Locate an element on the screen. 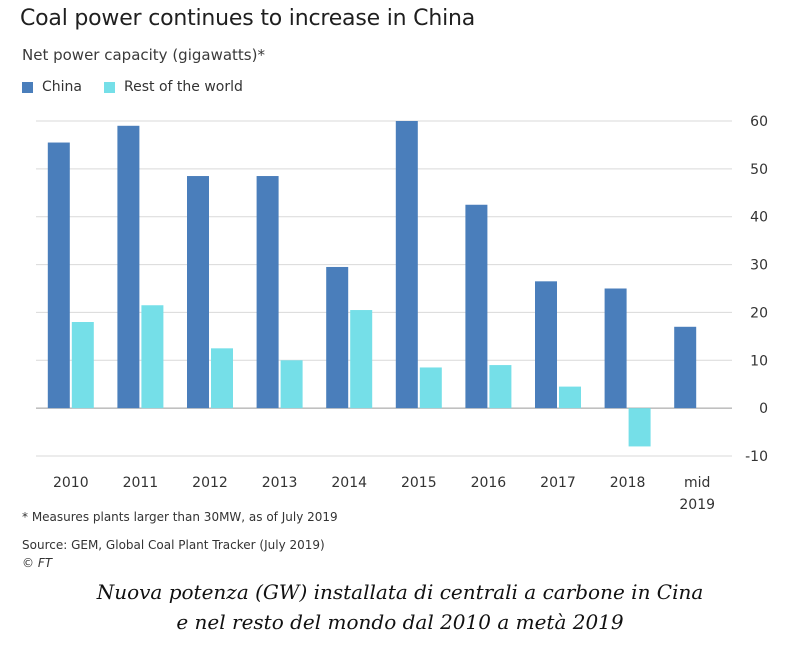 The height and width of the screenshot is (648, 800). y-tick-label: 60 is located at coordinates (759, 122).